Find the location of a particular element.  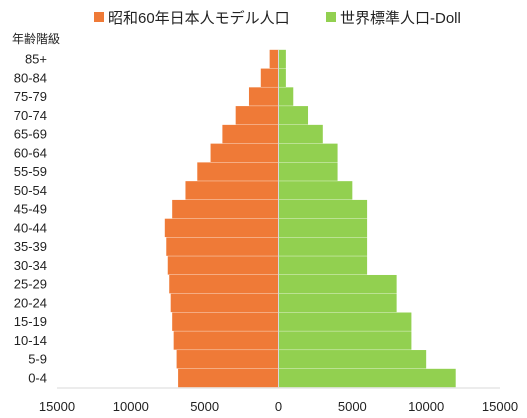

y-tick-label: 5-9 is located at coordinates (37, 359).